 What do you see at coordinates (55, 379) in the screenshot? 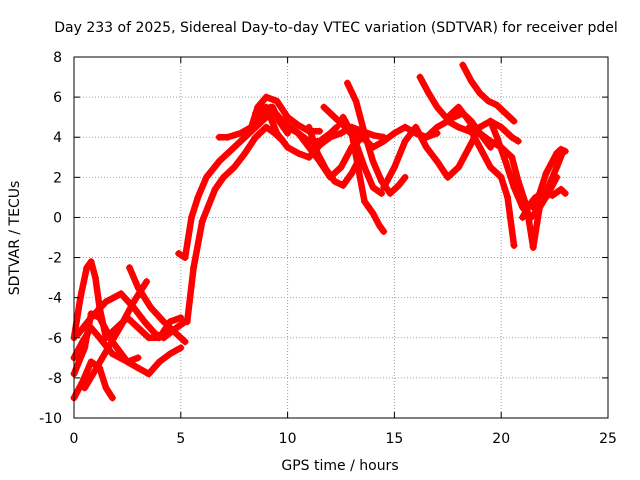
I see `y-tick-label: -8` at bounding box center [55, 379].